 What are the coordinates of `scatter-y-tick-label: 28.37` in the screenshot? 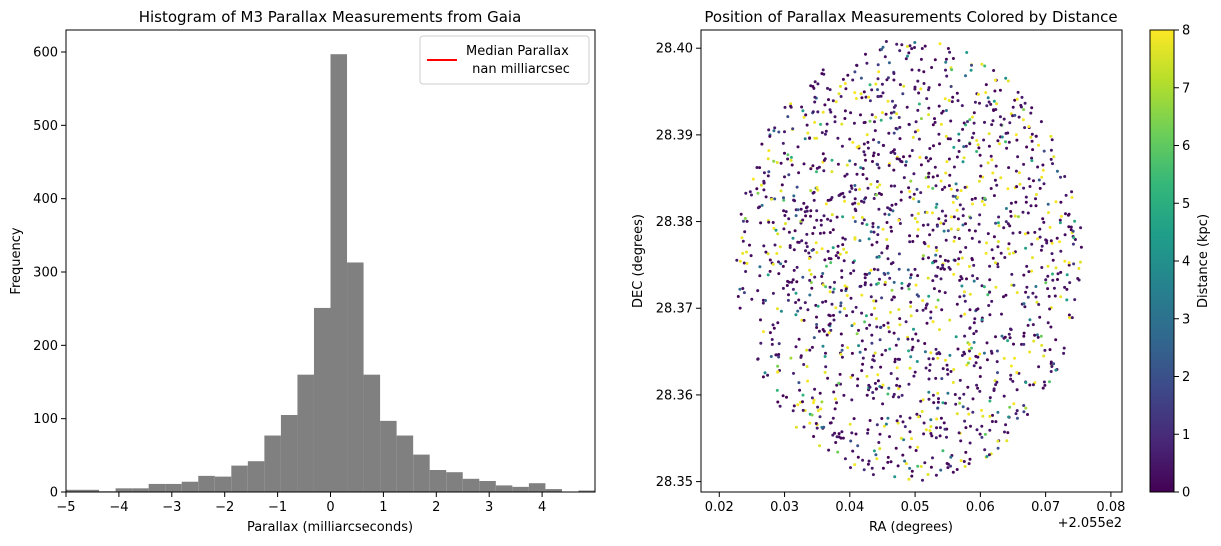 It's located at (674, 309).